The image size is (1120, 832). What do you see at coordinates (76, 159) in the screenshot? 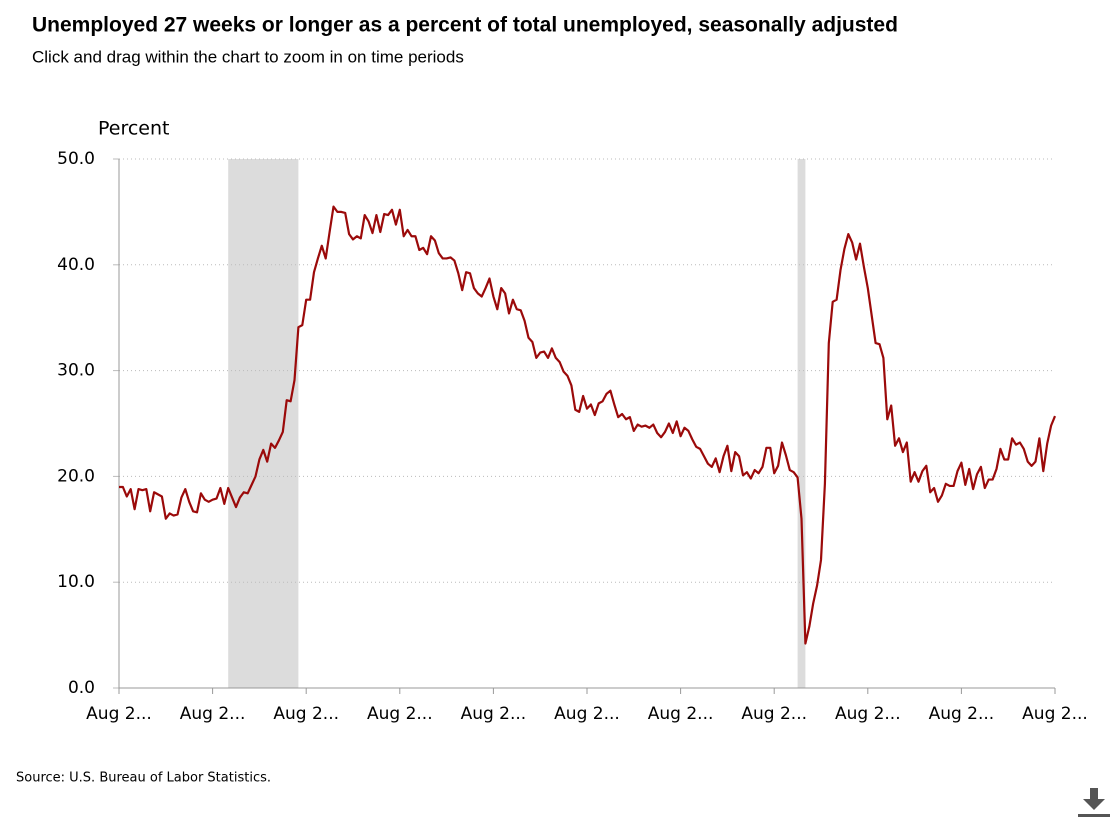
I see `y-tick-label: 50.0` at bounding box center [76, 159].